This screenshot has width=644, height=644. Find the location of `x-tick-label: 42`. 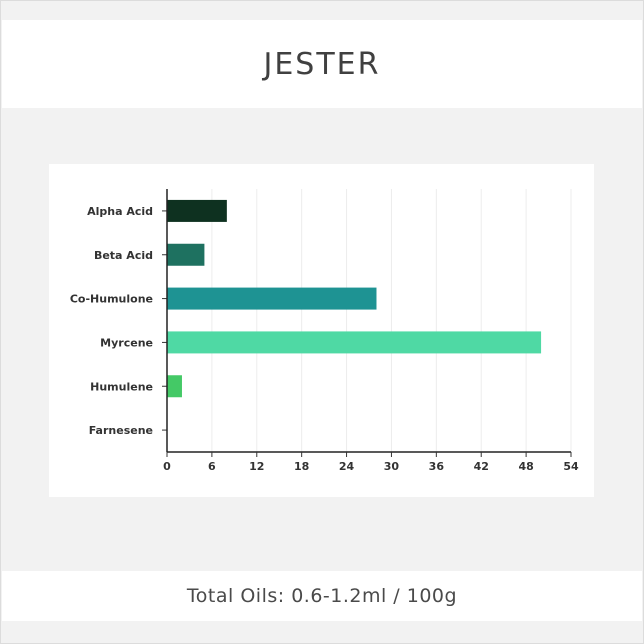

x-tick-label: 42 is located at coordinates (481, 466).